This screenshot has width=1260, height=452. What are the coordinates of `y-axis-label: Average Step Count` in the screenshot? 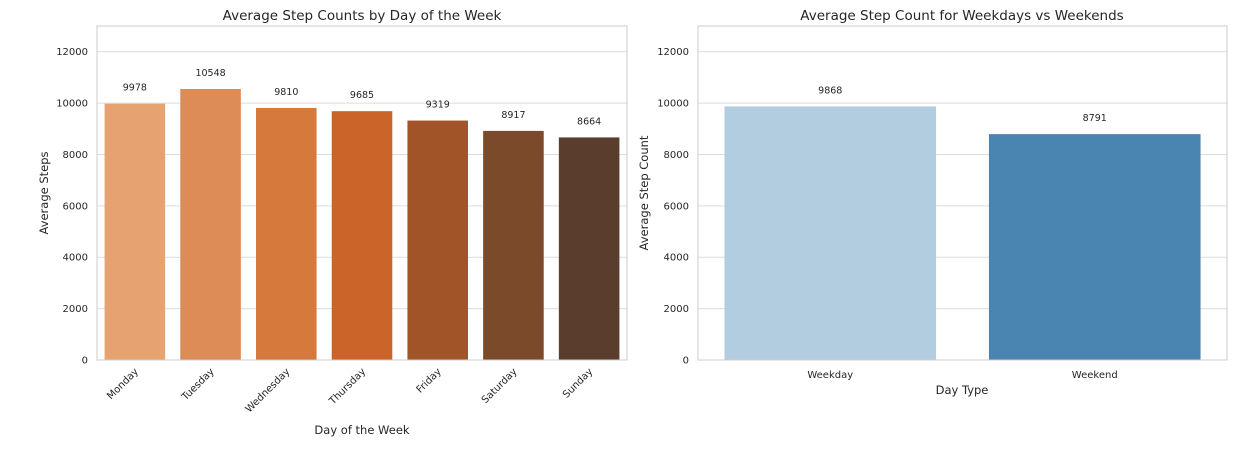 It's located at (644, 192).